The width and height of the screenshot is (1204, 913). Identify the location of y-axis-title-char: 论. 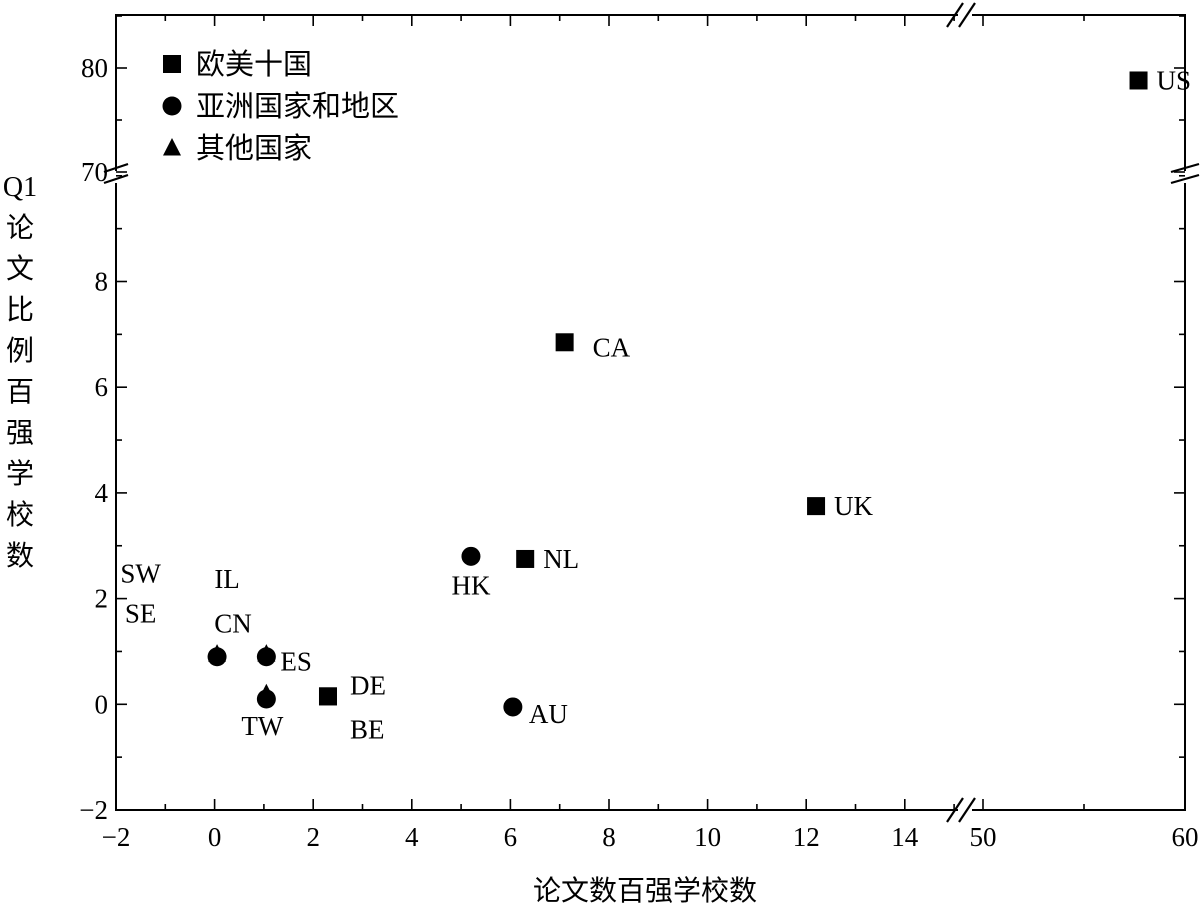
(20, 228).